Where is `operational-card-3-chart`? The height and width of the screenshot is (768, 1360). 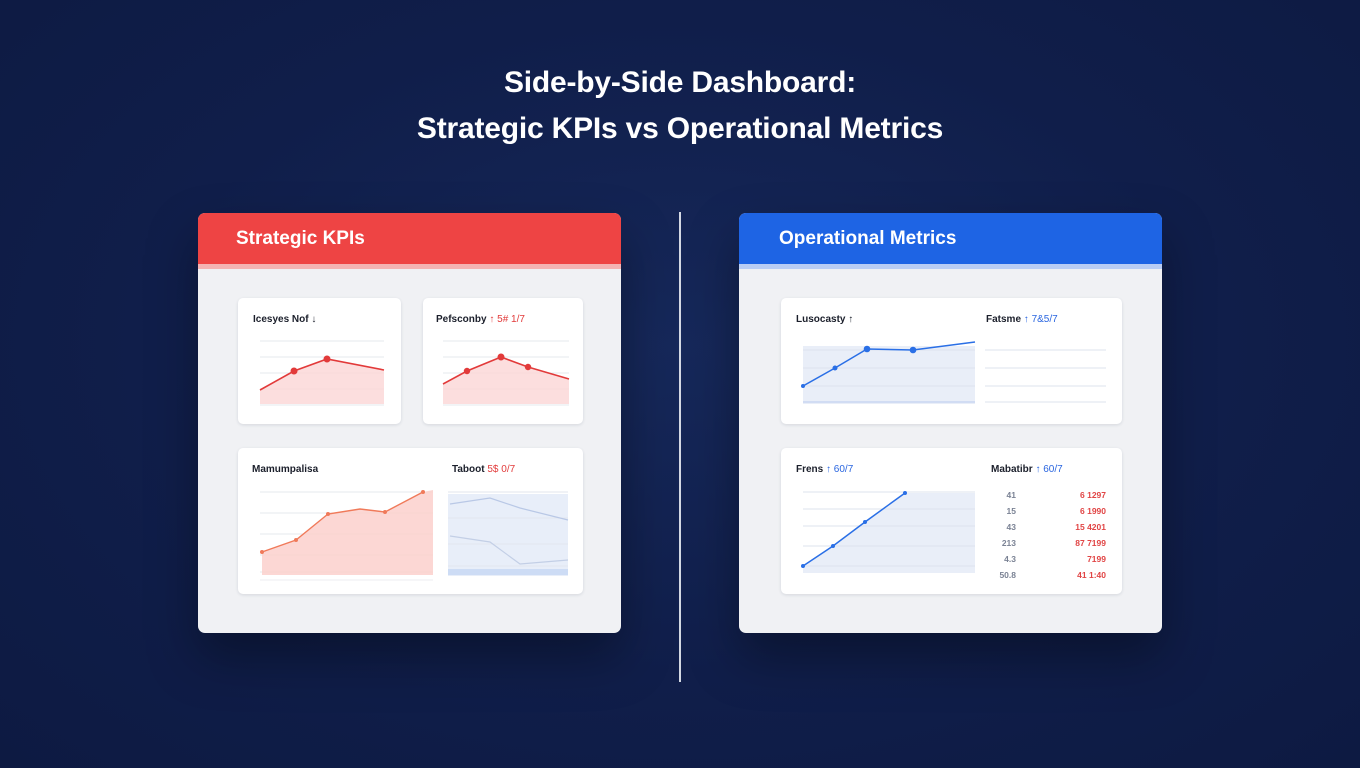 operational-card-3-chart is located at coordinates (888, 532).